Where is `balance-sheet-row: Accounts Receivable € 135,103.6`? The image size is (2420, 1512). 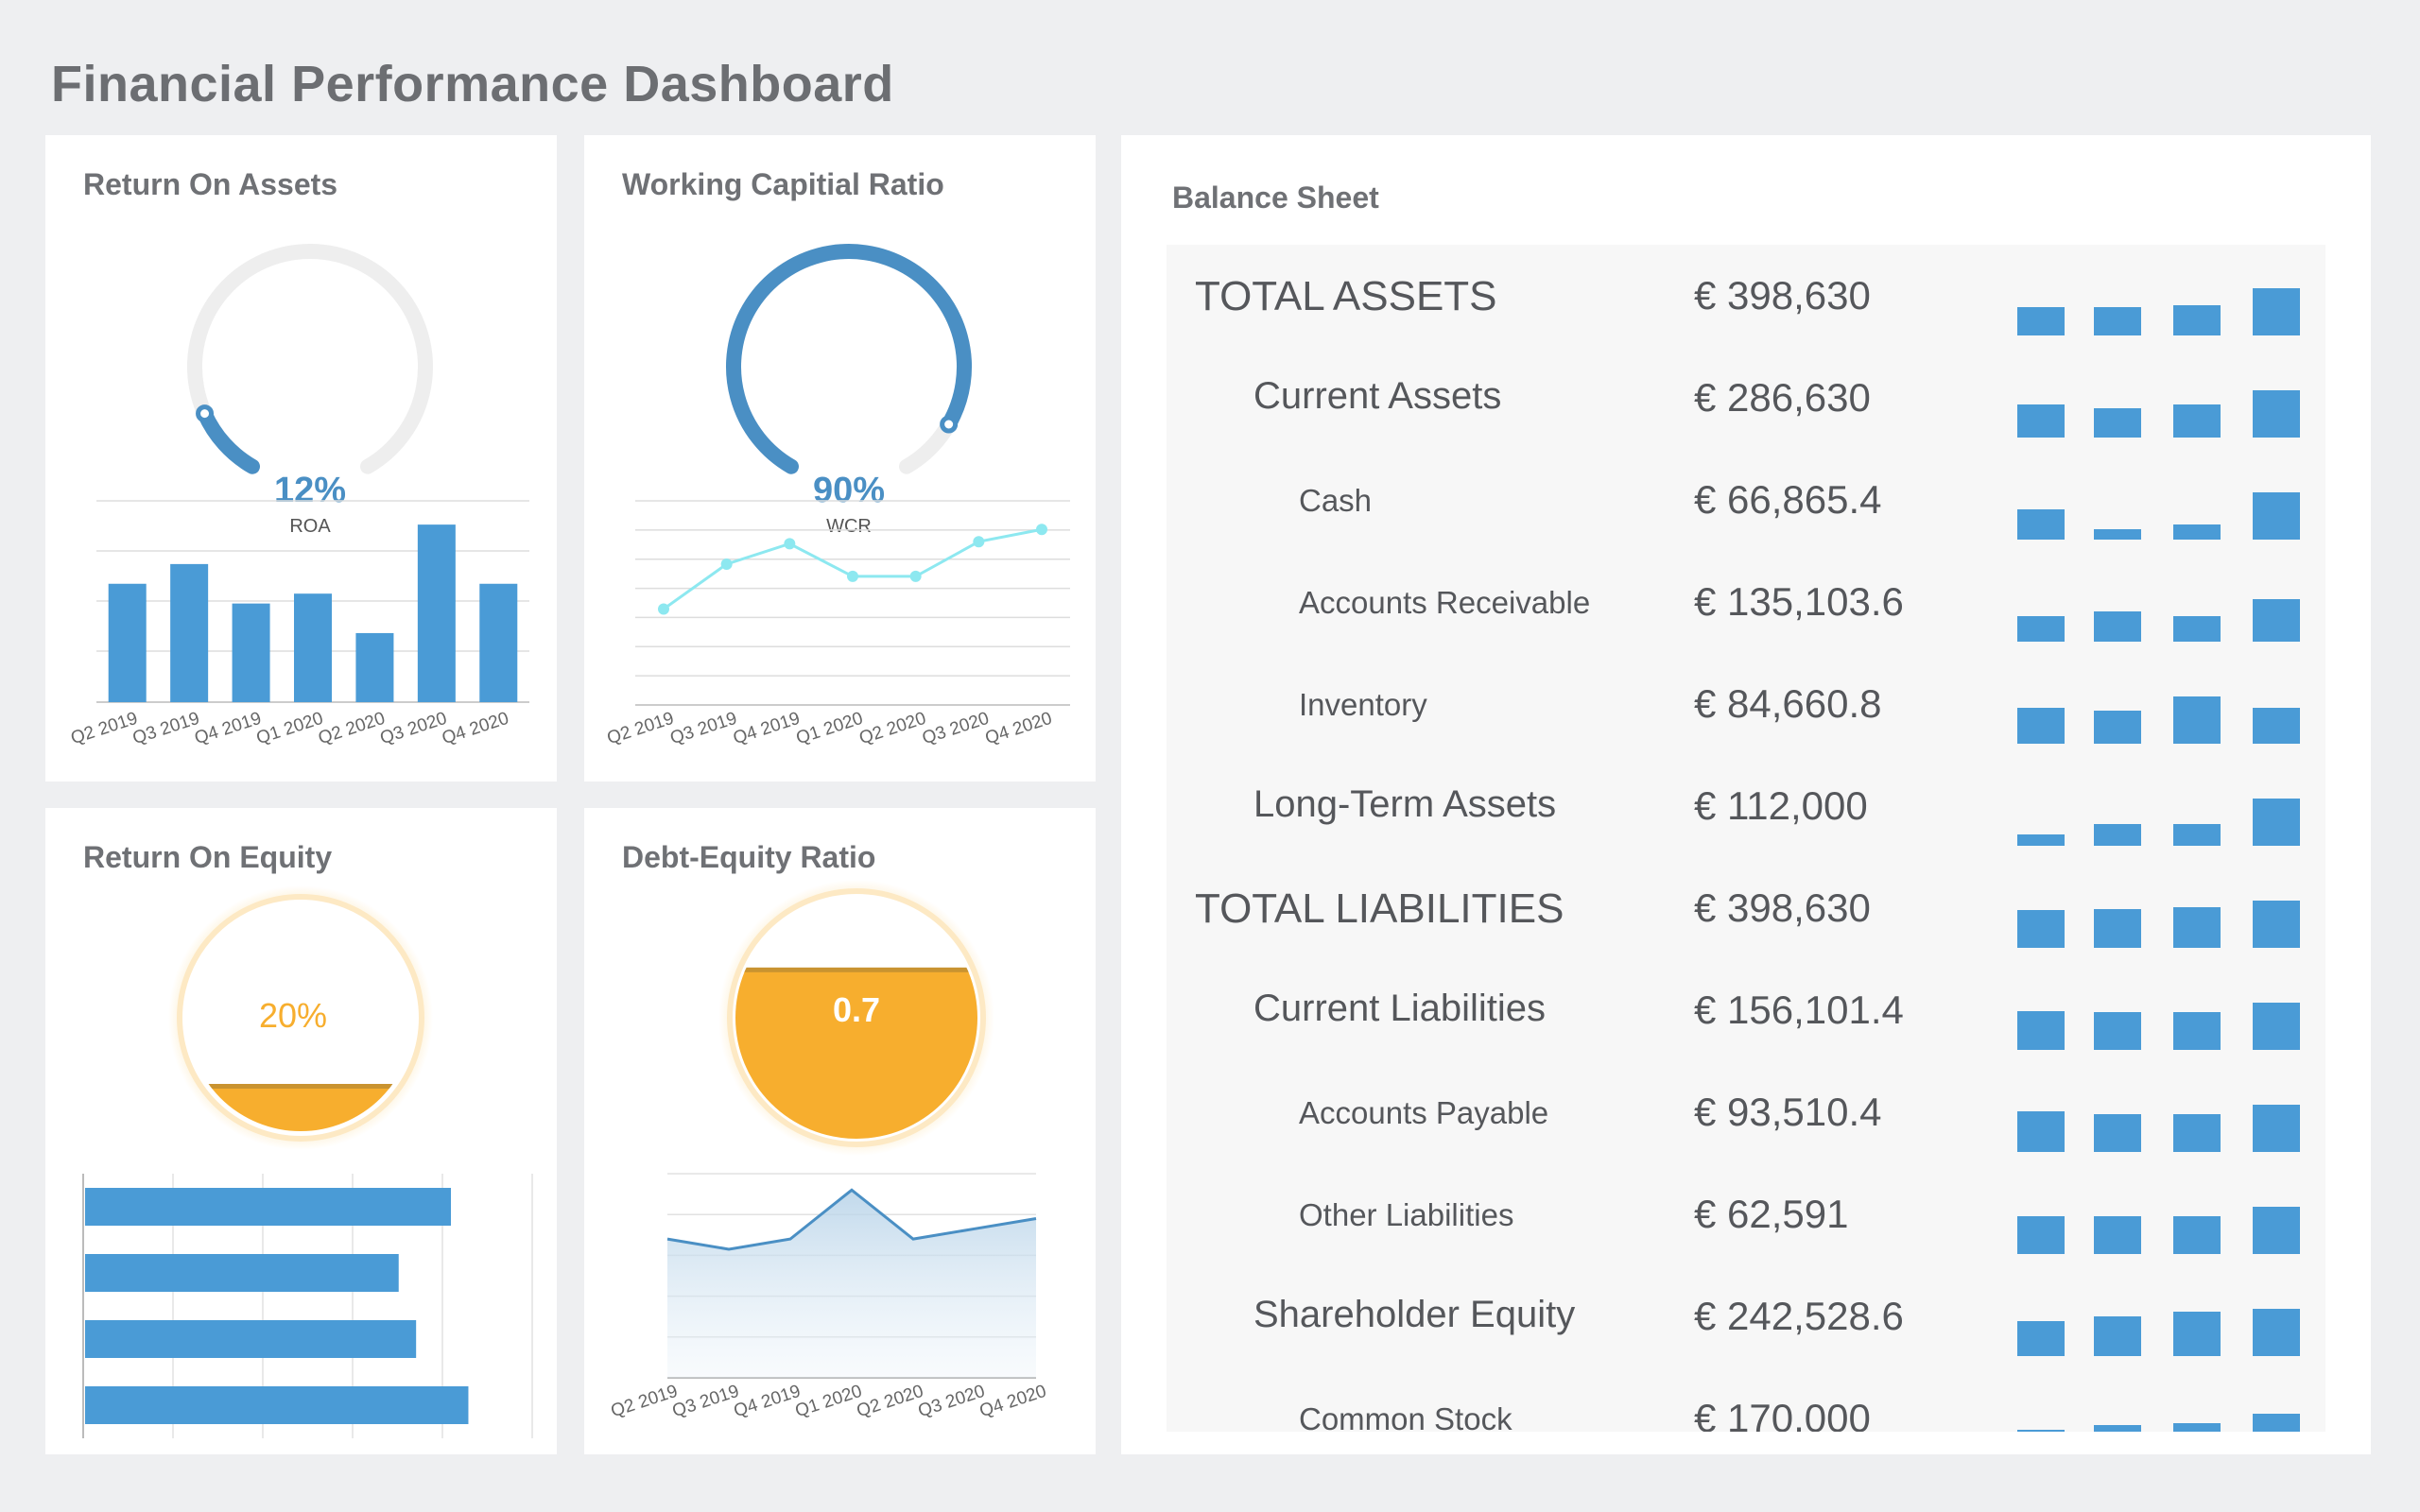 balance-sheet-row: Accounts Receivable € 135,103.6 is located at coordinates (1746, 602).